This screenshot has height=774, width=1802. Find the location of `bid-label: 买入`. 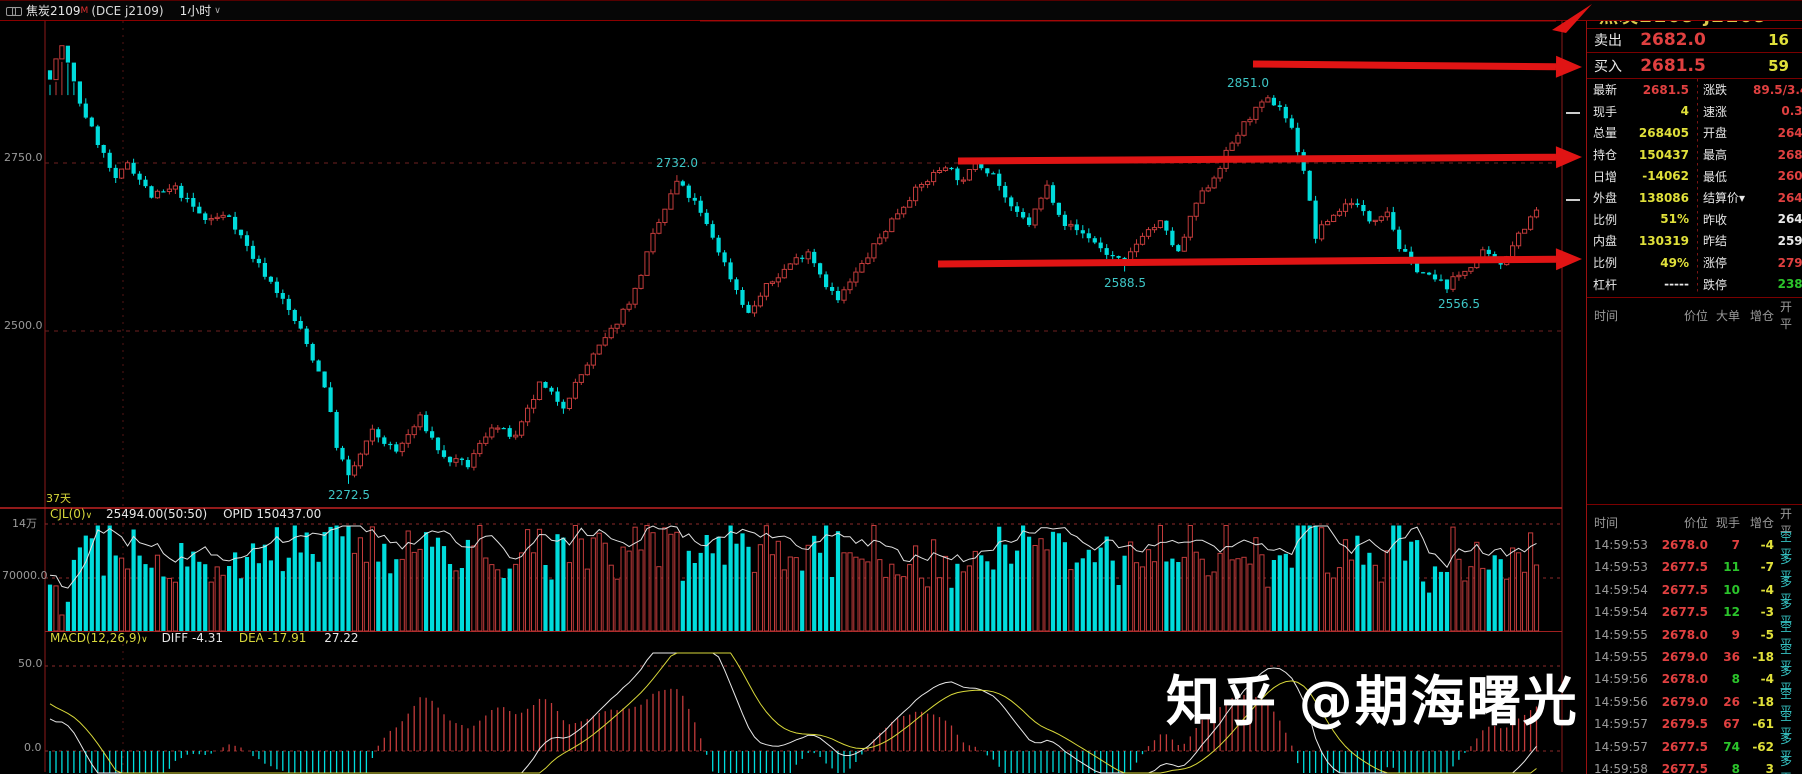

bid-label: 买入 is located at coordinates (1608, 66).